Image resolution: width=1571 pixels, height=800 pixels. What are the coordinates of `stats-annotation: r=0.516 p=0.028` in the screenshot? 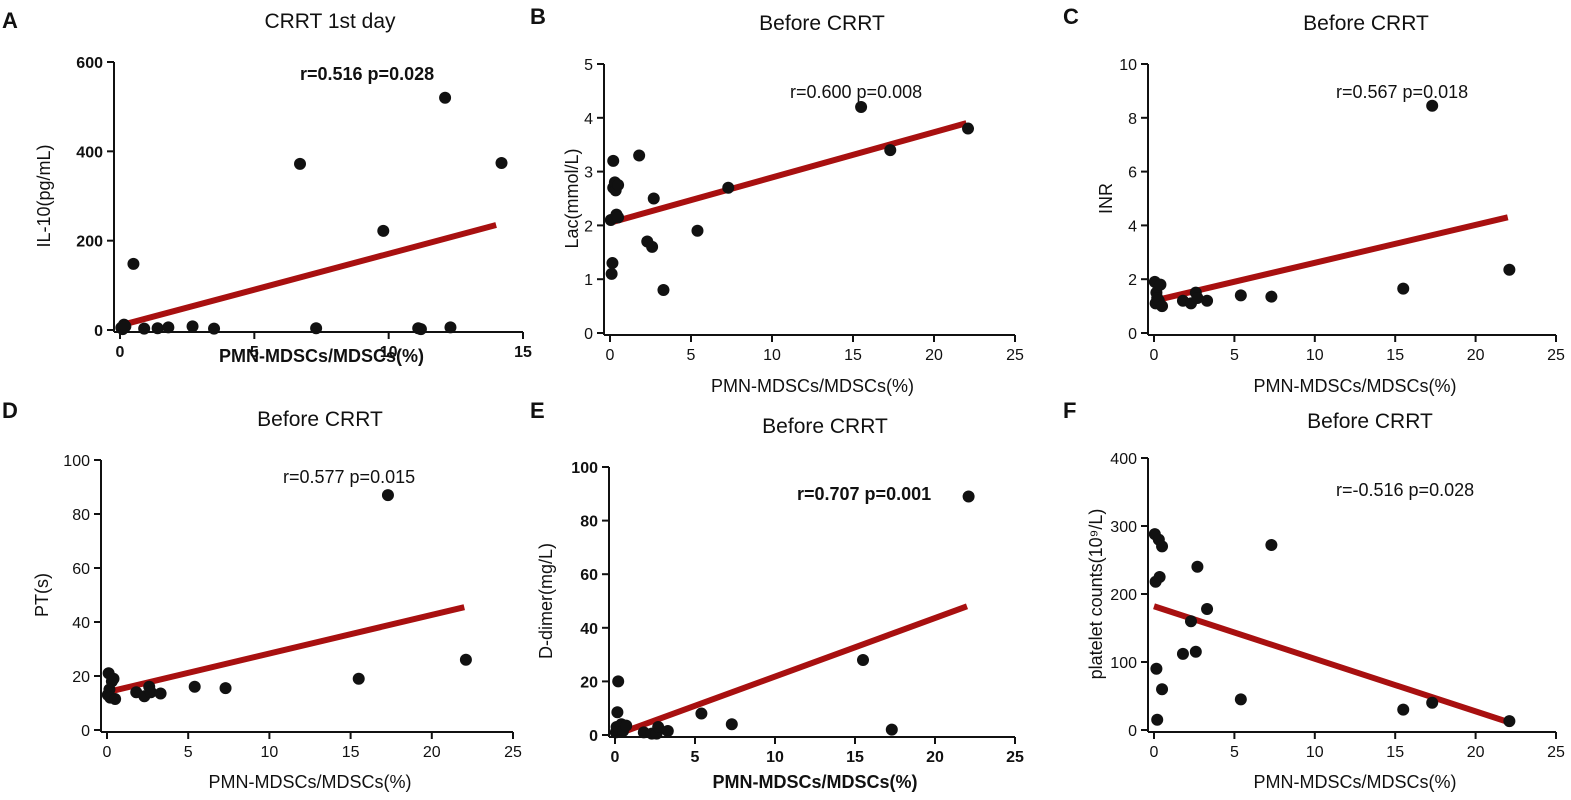 It's located at (367, 74).